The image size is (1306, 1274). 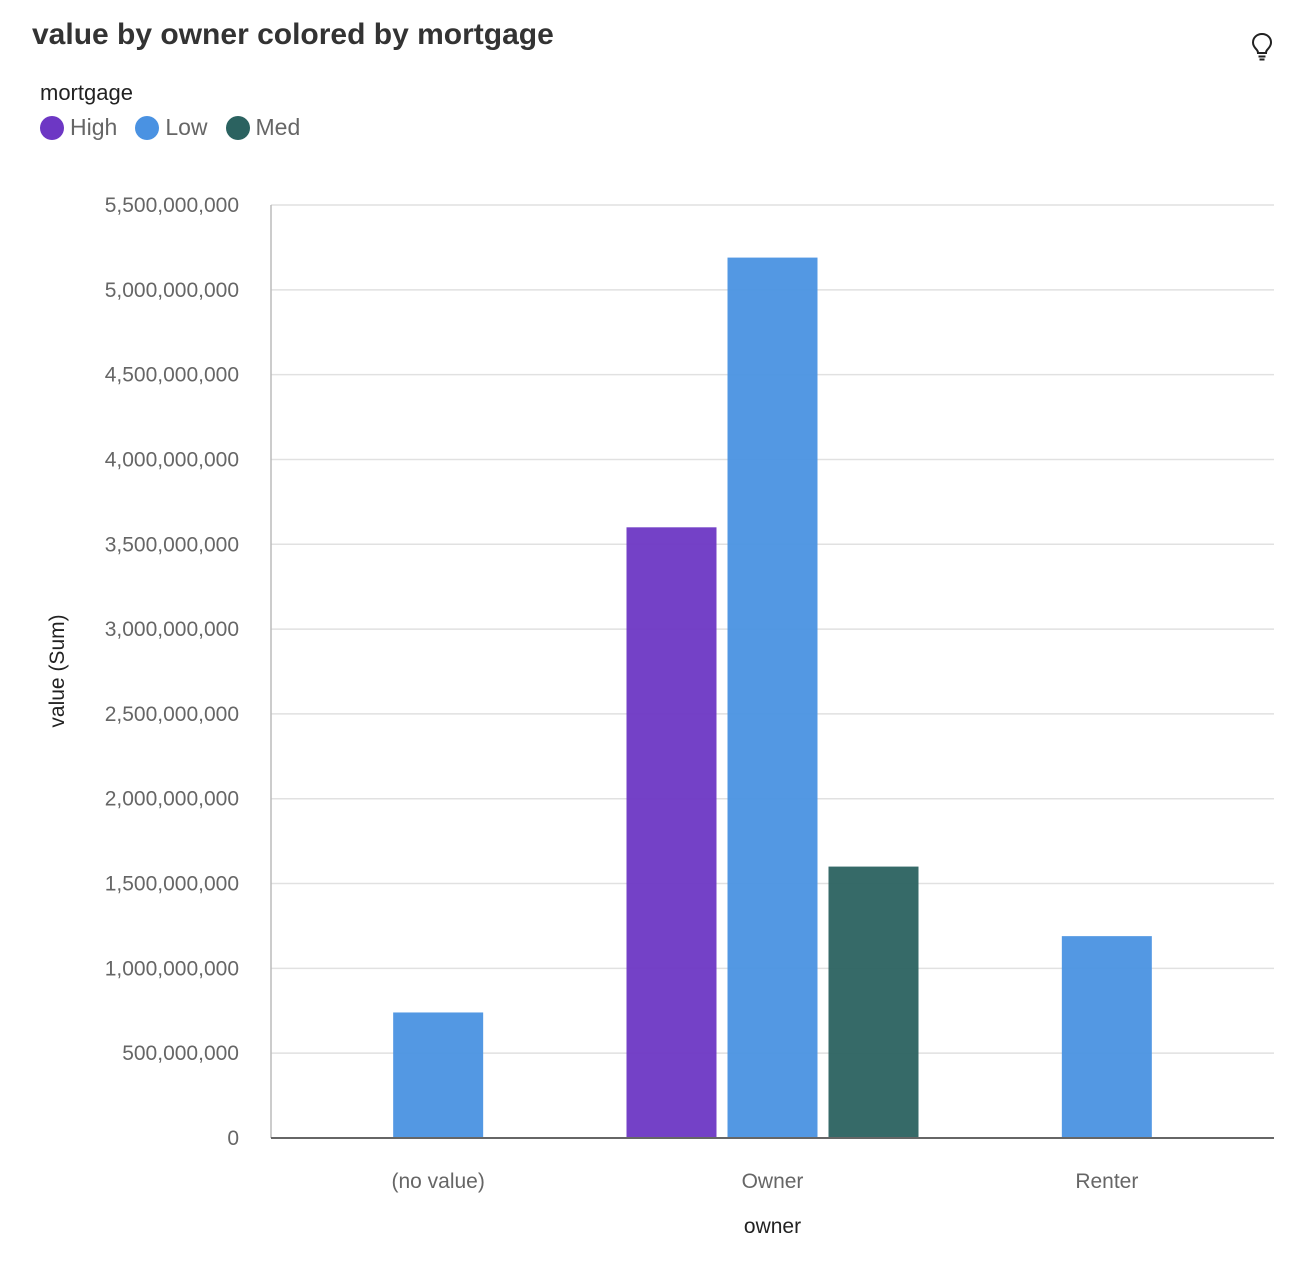 What do you see at coordinates (1106, 1181) in the screenshot?
I see `x-tick-label: Renter` at bounding box center [1106, 1181].